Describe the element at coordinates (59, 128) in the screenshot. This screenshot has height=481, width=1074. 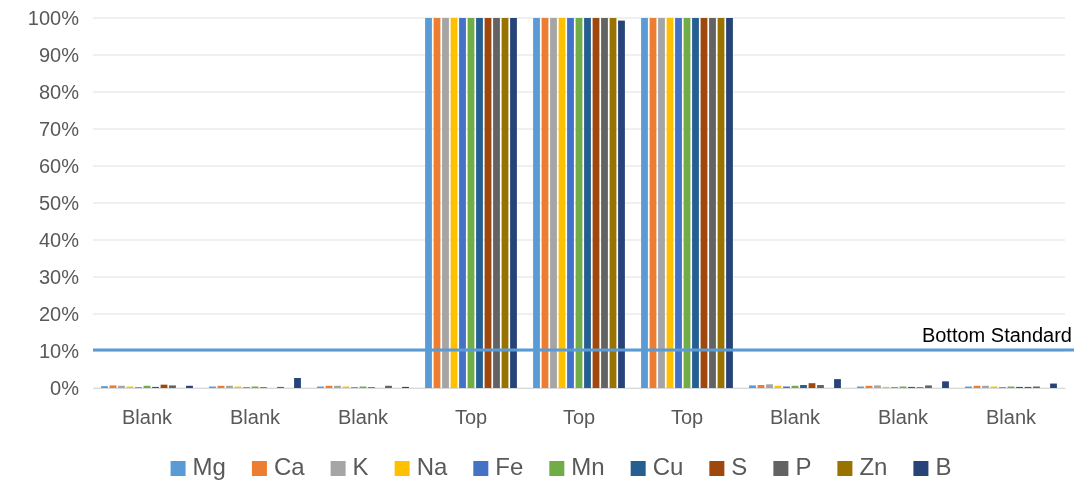
I see `y-tick-label: 70%` at that location.